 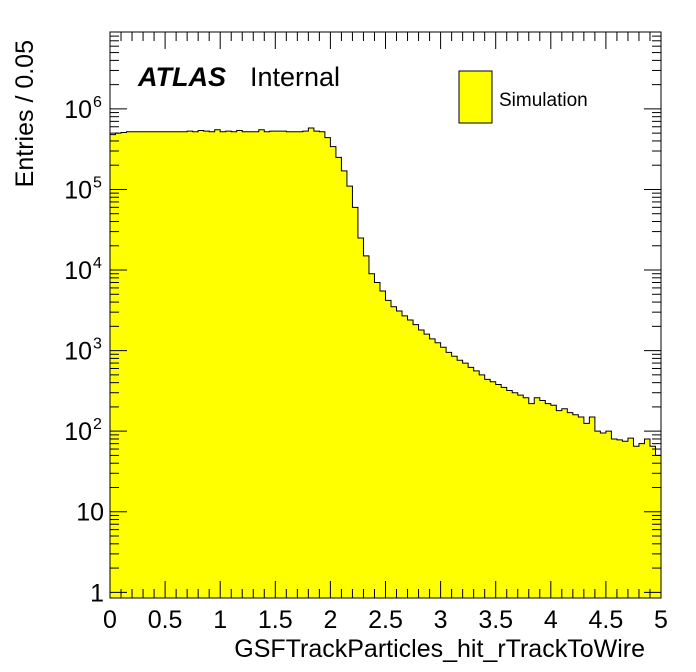 What do you see at coordinates (275, 620) in the screenshot?
I see `x-tick-label: 1.5` at bounding box center [275, 620].